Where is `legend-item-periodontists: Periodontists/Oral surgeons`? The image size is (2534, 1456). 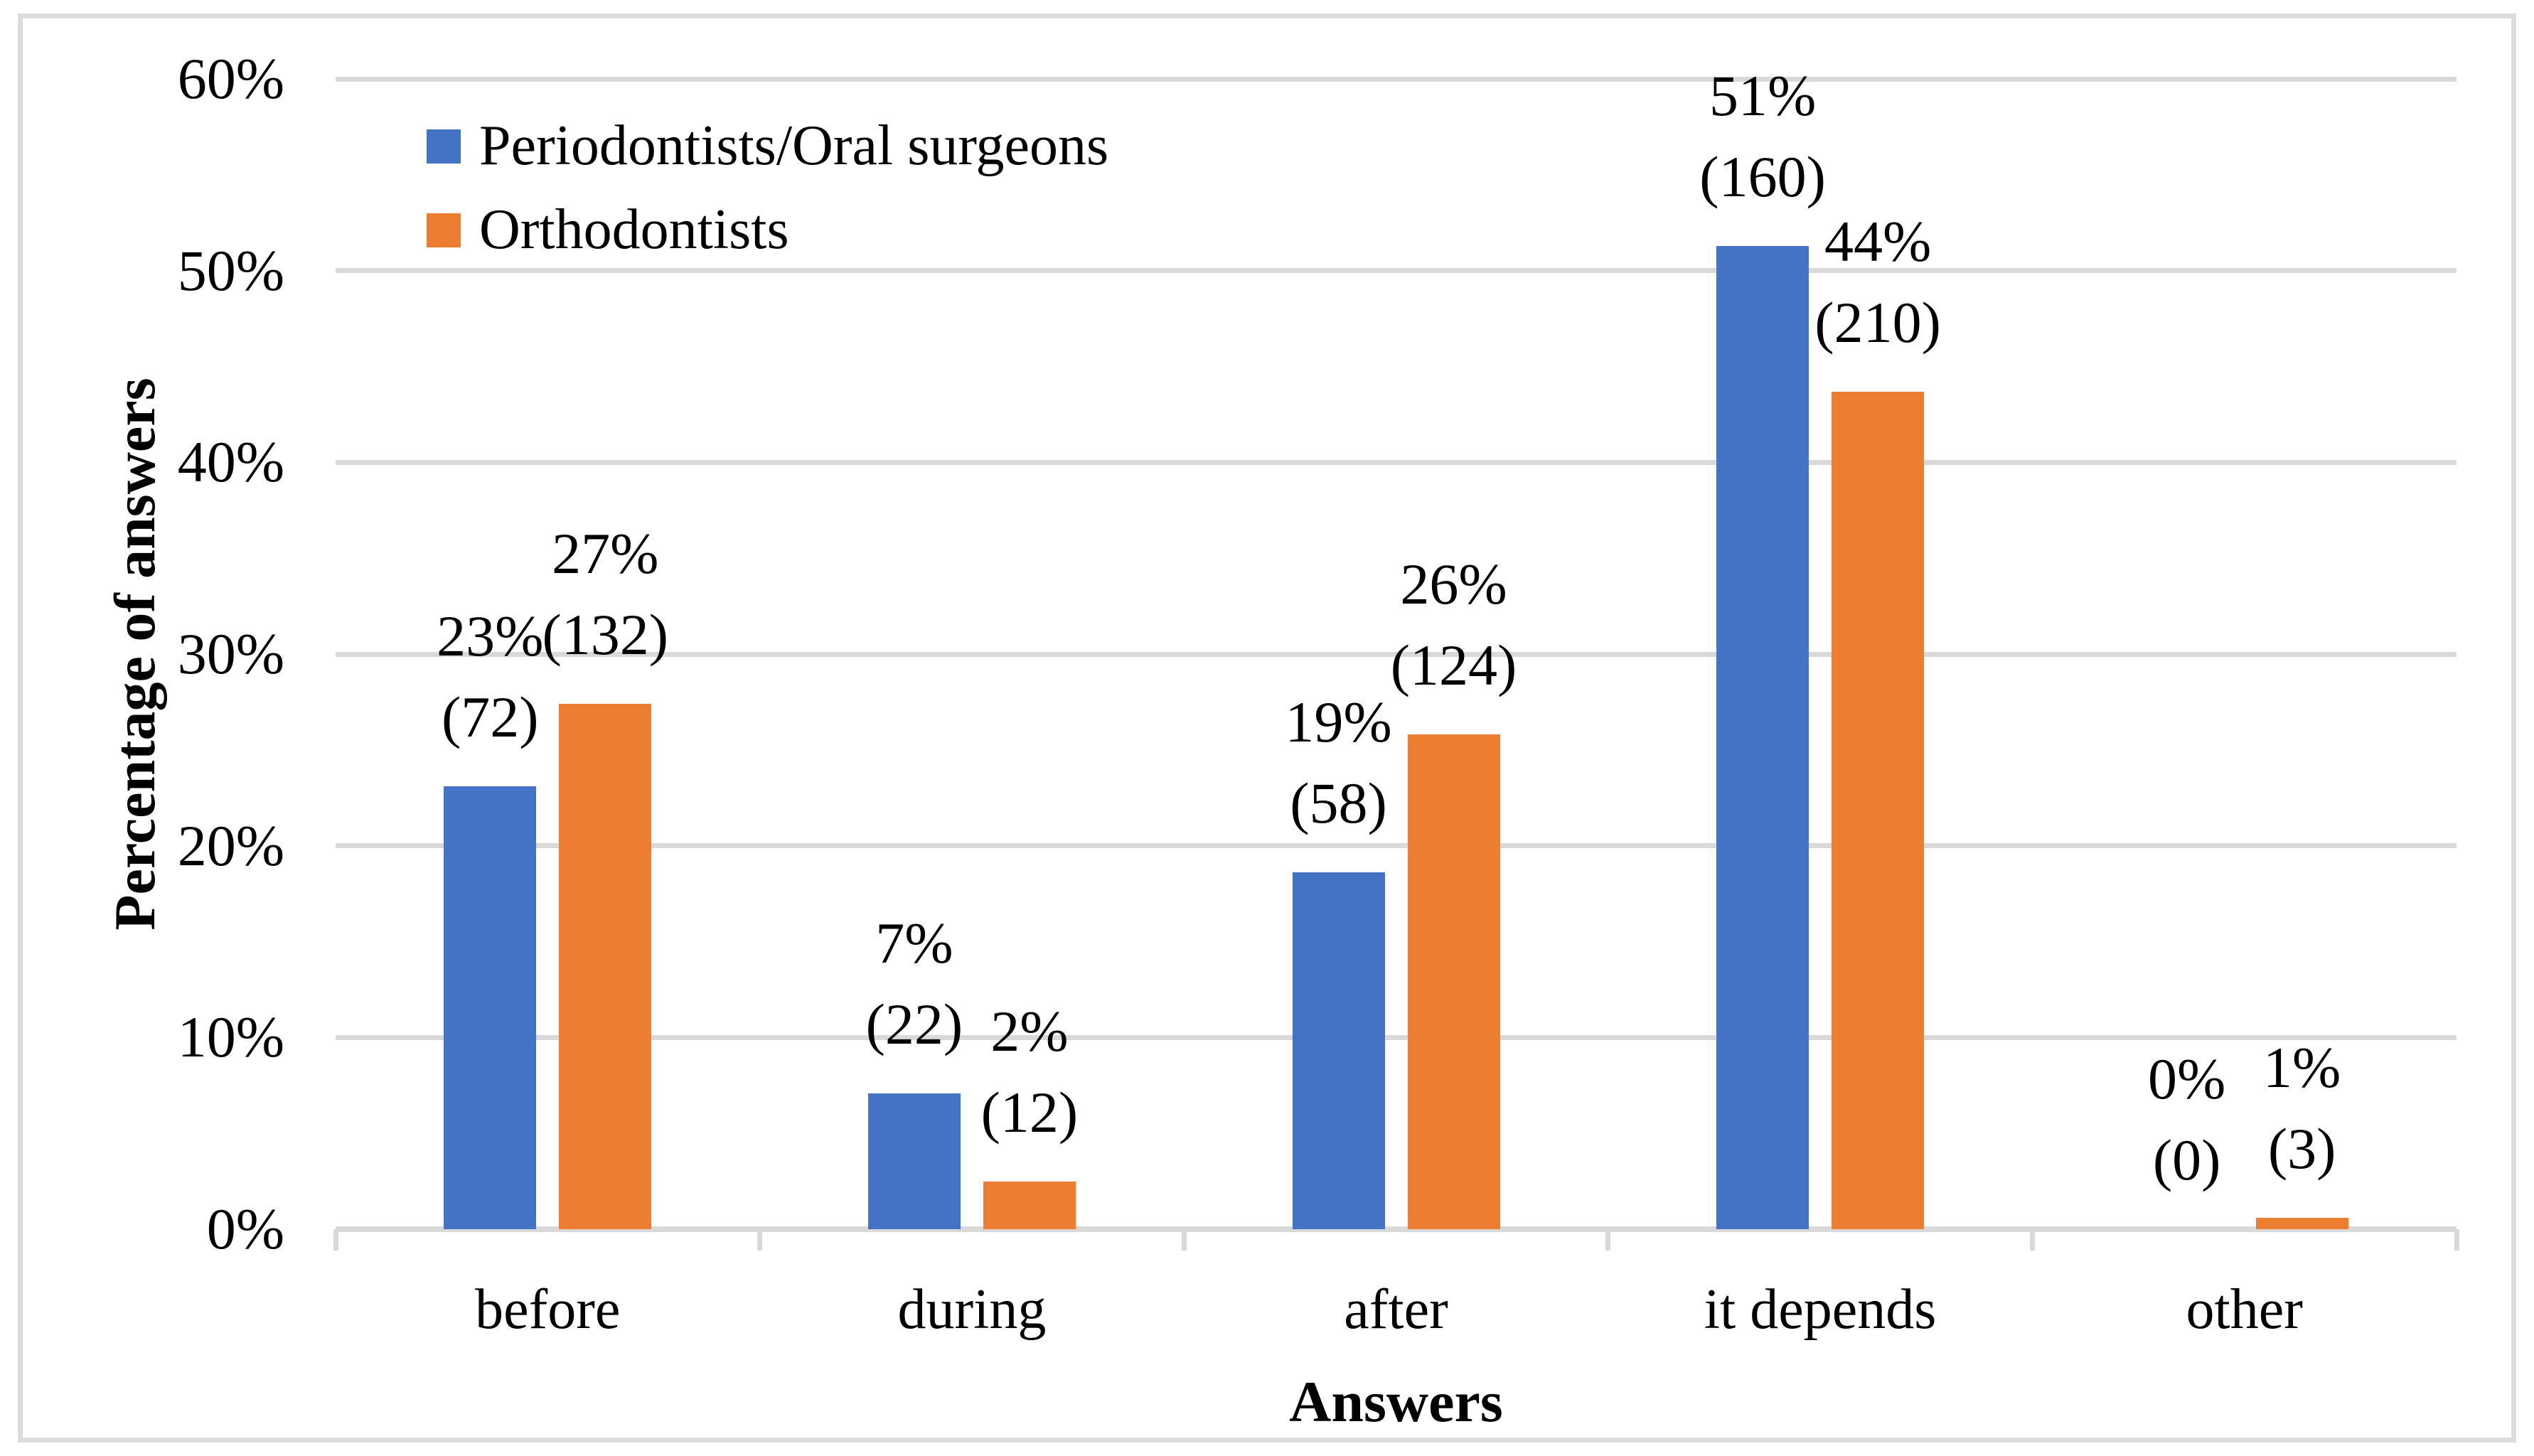 legend-item-periodontists: Periodontists/Oral surgeons is located at coordinates (768, 146).